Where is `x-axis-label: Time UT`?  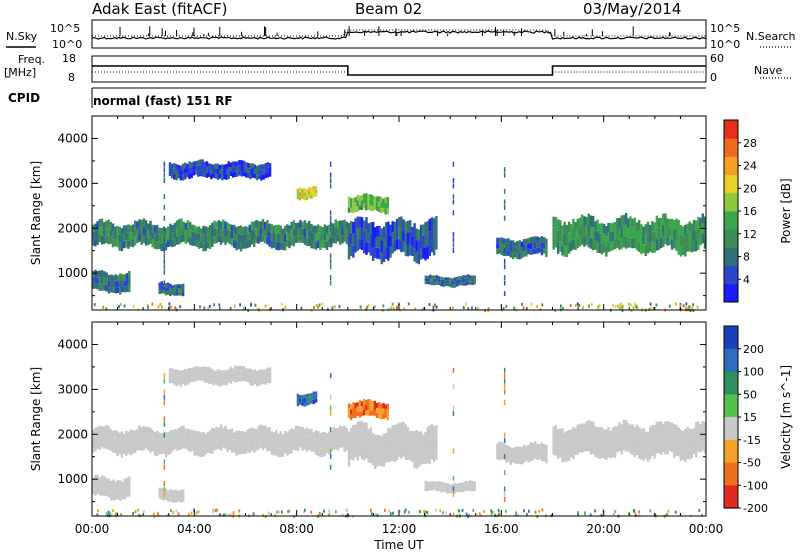
x-axis-label: Time UT is located at coordinates (398, 545).